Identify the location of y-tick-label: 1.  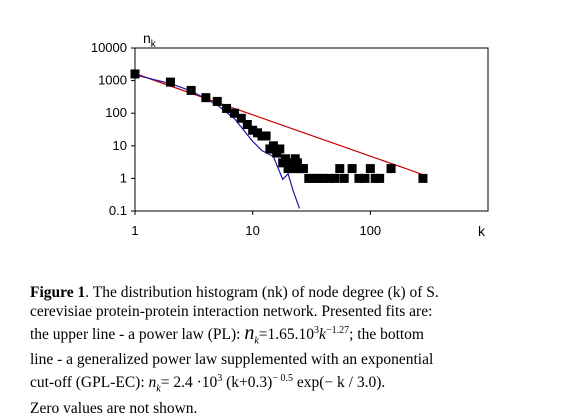
(123, 177).